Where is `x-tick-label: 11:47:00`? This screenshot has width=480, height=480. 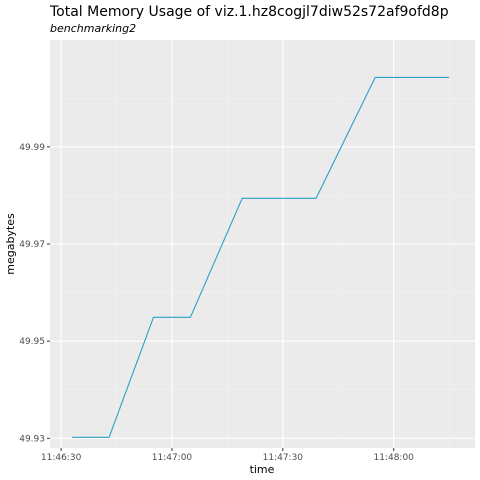
x-tick-label: 11:47:00 is located at coordinates (172, 458).